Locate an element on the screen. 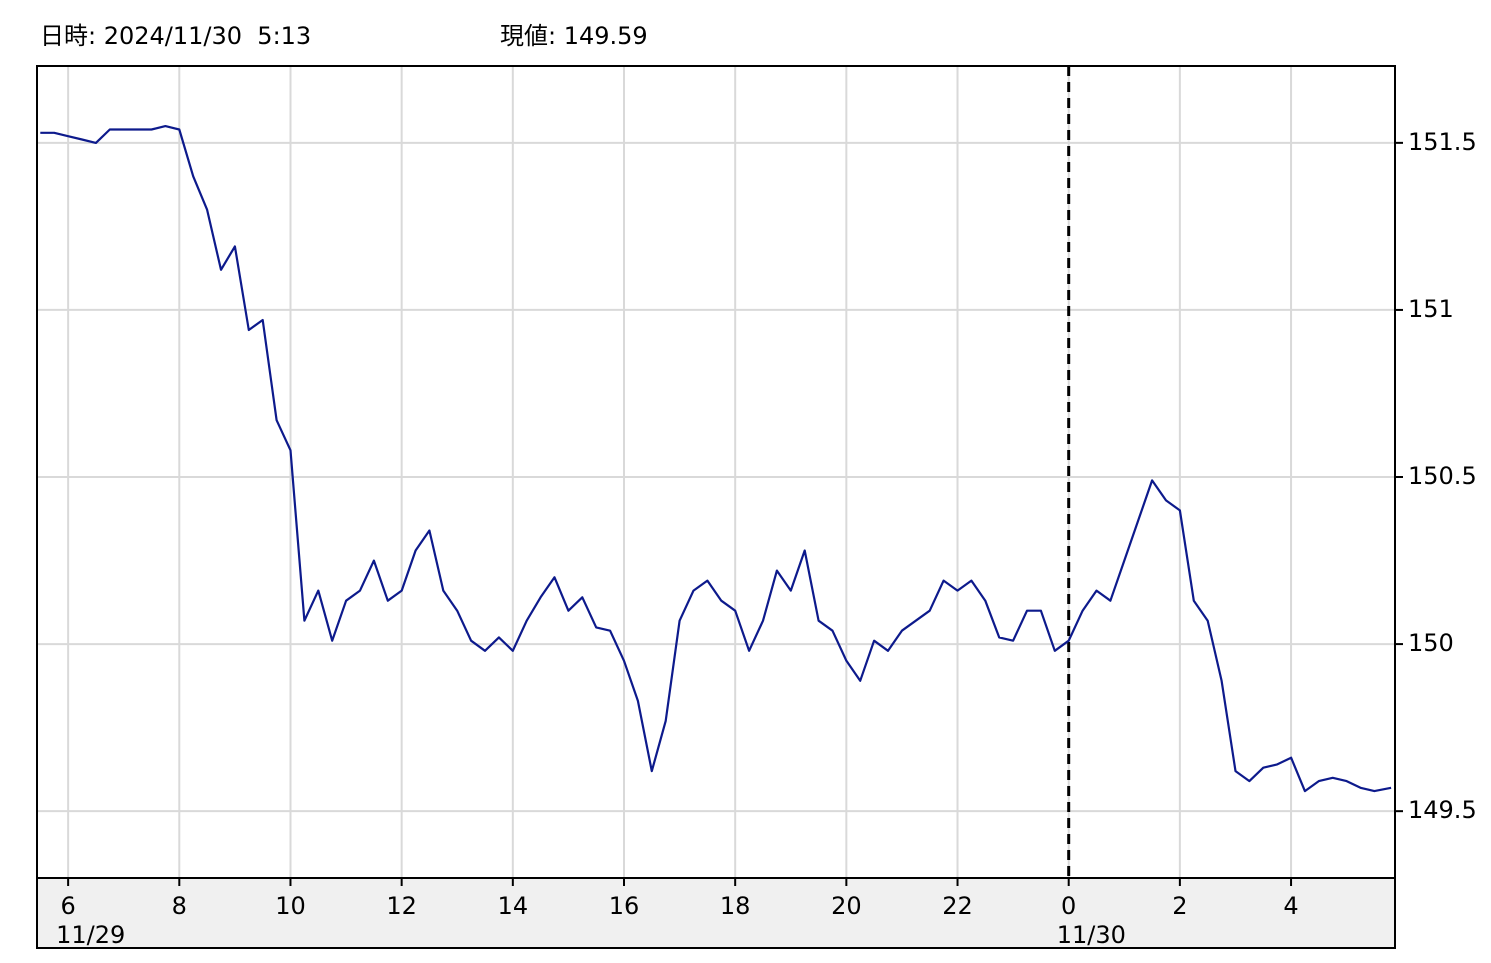 Image resolution: width=1491 pixels, height=963 pixels. x-tick-label: 0 is located at coordinates (1068, 906).